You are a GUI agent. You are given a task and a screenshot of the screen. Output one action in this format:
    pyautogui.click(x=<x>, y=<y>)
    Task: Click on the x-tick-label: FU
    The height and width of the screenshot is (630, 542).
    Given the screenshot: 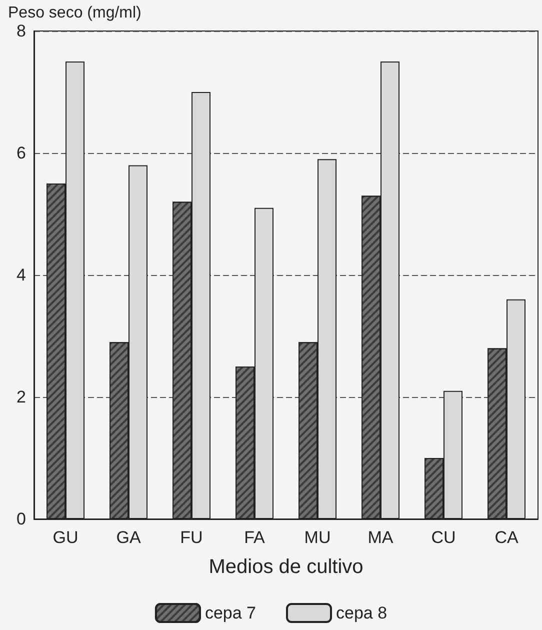 What is the action you would take?
    pyautogui.click(x=191, y=537)
    